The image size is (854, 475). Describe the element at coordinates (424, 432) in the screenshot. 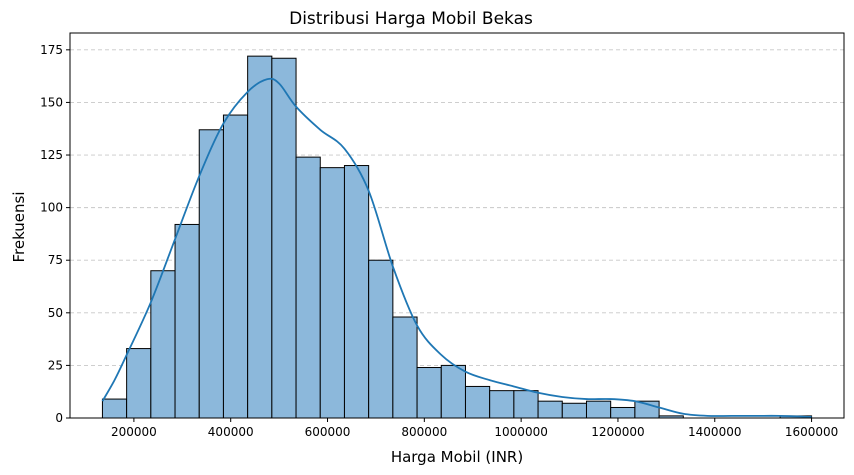

I see `x-tick-label: 800000` at that location.